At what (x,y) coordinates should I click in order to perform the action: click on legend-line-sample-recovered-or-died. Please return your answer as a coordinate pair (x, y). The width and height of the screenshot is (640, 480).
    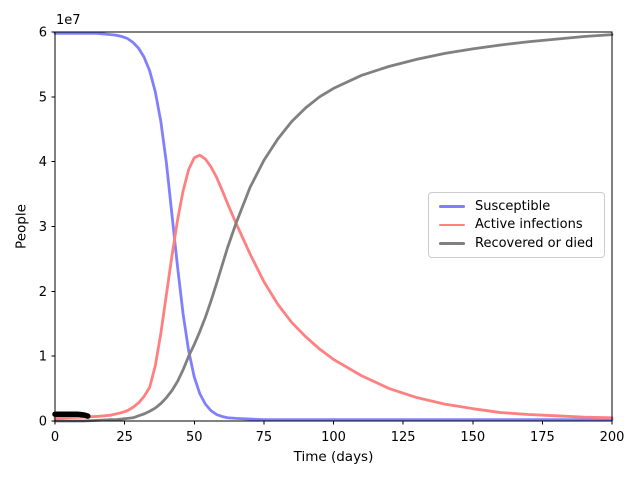
    Looking at the image, I should click on (452, 244).